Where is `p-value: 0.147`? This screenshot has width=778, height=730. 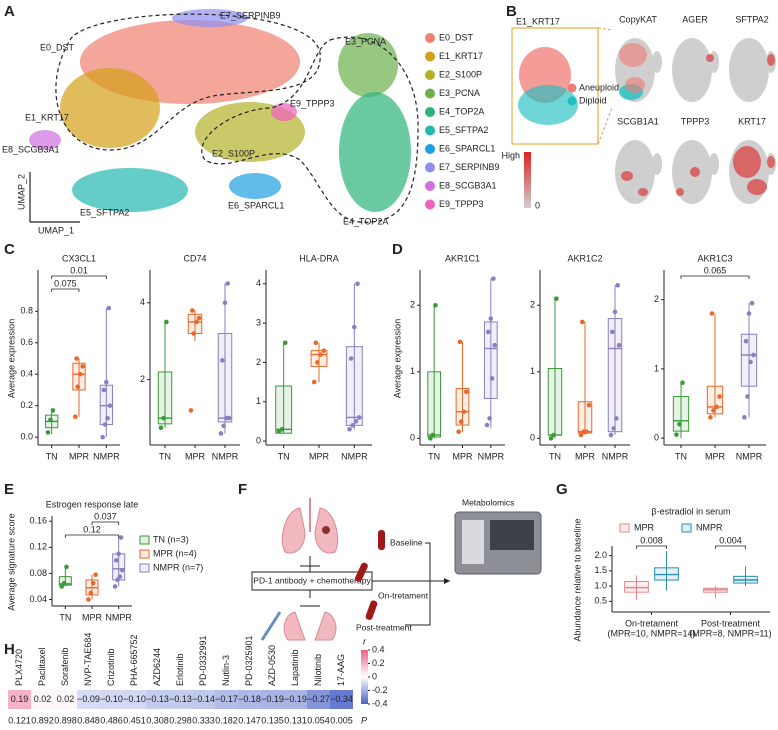
p-value: 0.147 is located at coordinates (249, 720).